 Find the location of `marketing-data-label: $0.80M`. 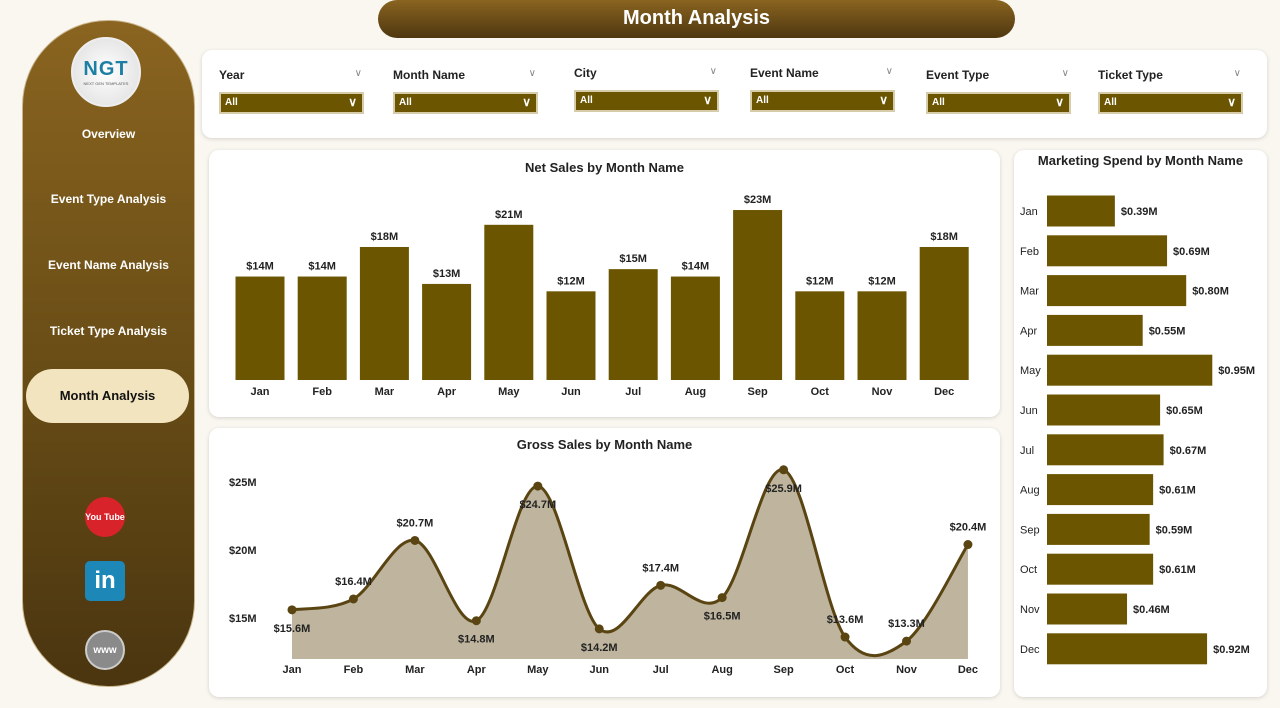

marketing-data-label: $0.80M is located at coordinates (1210, 292).